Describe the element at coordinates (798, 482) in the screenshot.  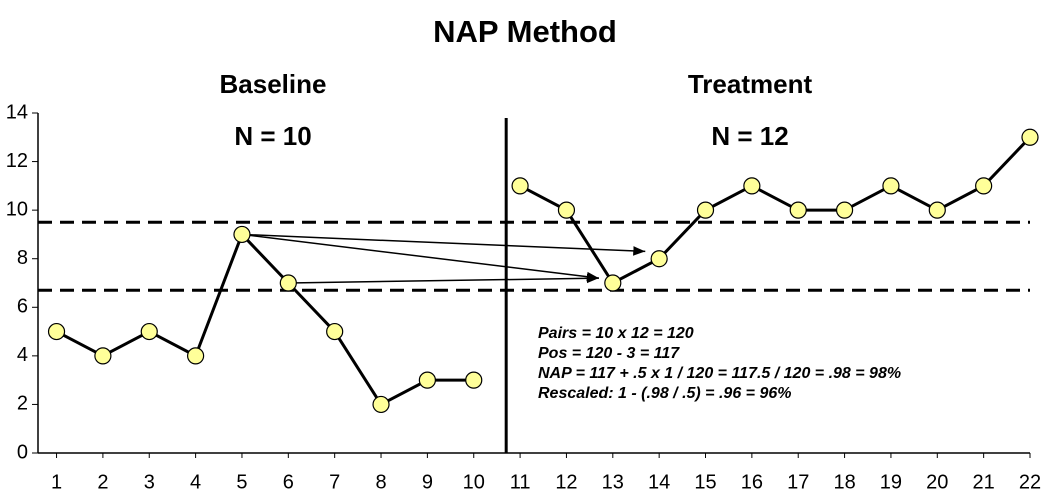
I see `x-tick-label: 17` at that location.